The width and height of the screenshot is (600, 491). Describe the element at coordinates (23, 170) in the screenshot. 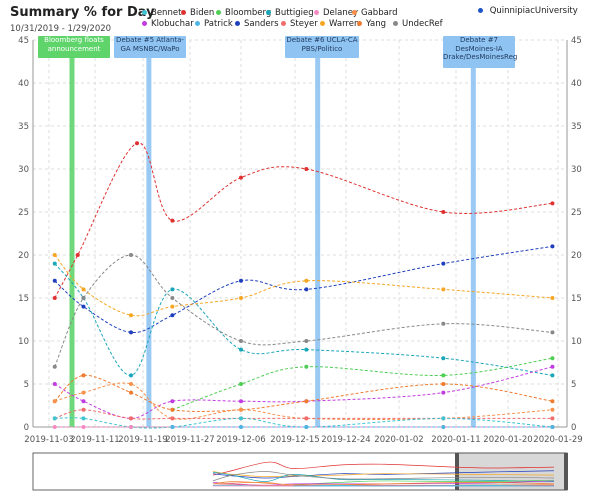

I see `y-tick-label-left: 30` at that location.